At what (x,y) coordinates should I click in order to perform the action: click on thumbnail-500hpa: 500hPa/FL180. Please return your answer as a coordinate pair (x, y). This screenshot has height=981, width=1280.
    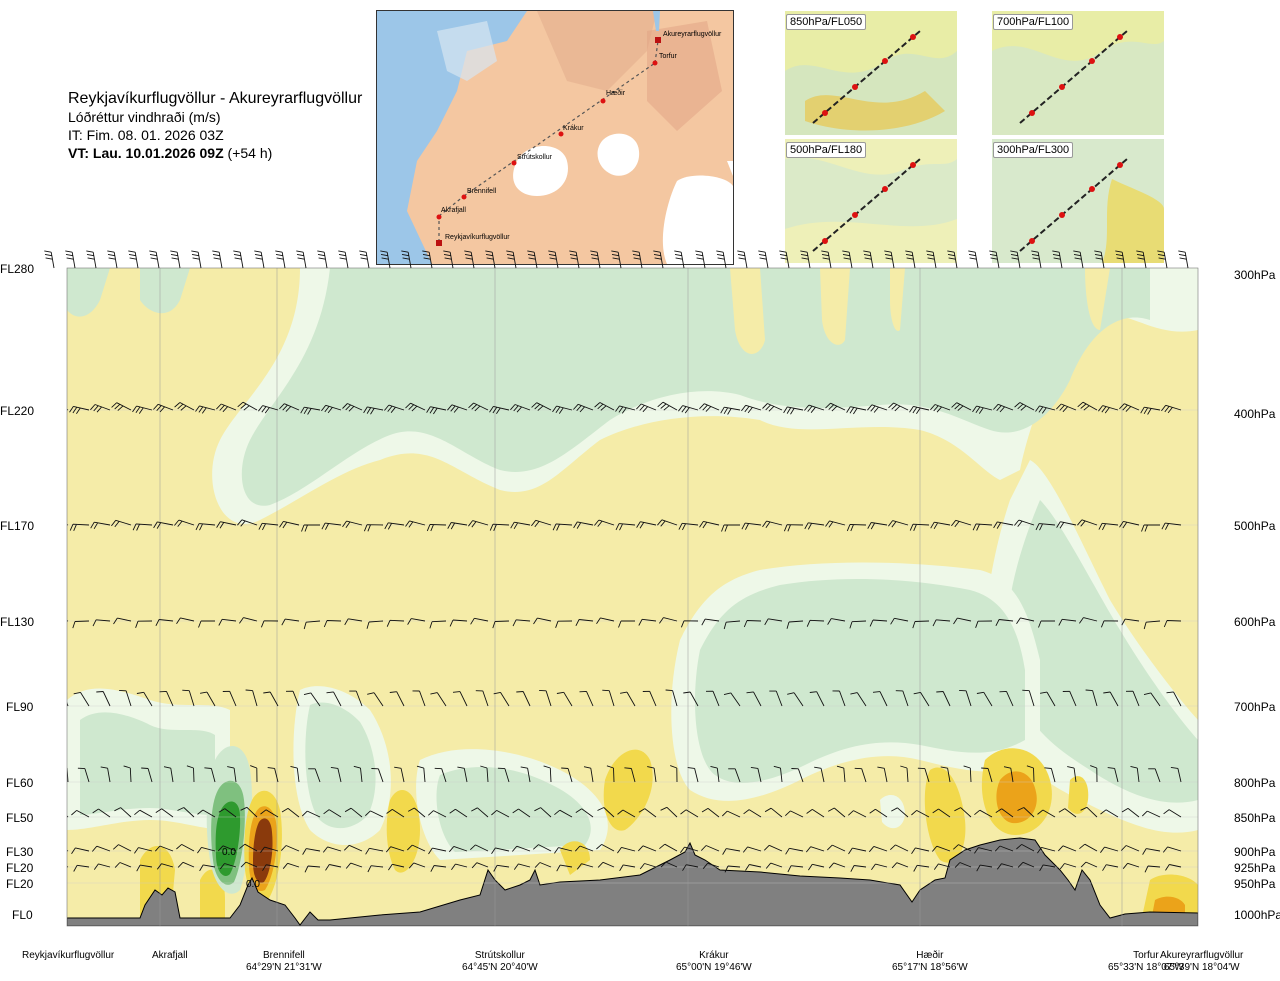
    Looking at the image, I should click on (871, 201).